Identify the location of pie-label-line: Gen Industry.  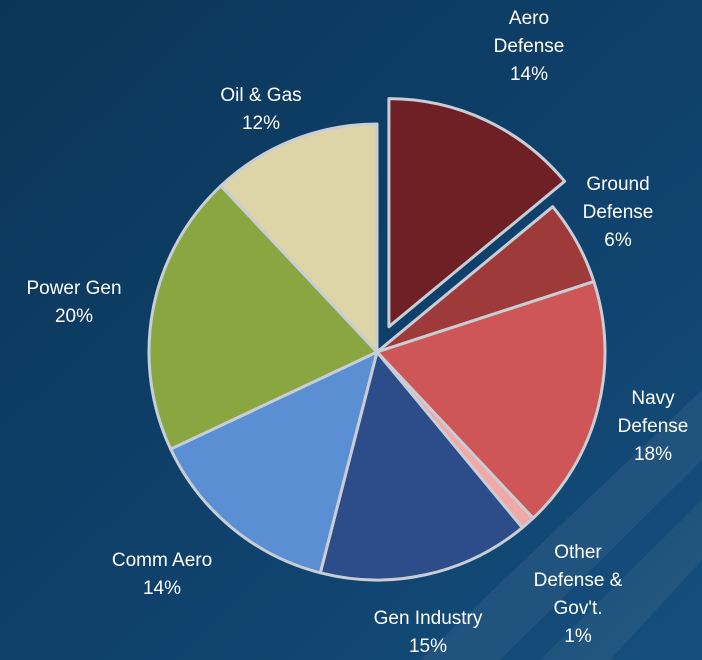
(428, 618).